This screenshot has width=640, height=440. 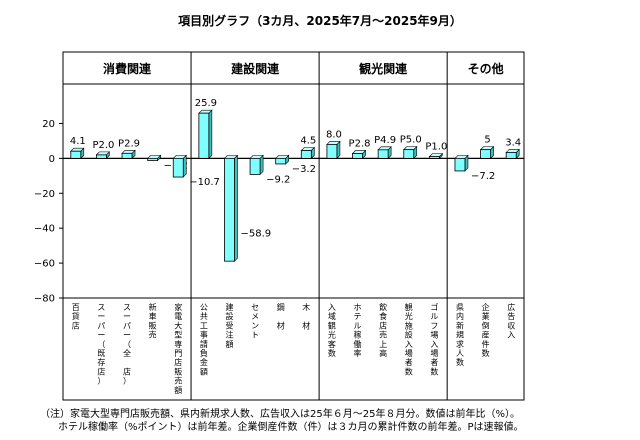 What do you see at coordinates (204, 339) in the screenshot?
I see `category-label: 公共工事請負金額` at bounding box center [204, 339].